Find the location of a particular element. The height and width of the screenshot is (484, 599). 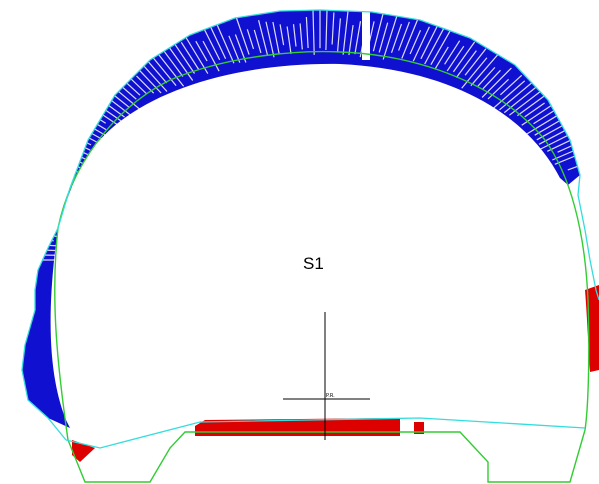

underbreak-invert-small is located at coordinates (419, 428).